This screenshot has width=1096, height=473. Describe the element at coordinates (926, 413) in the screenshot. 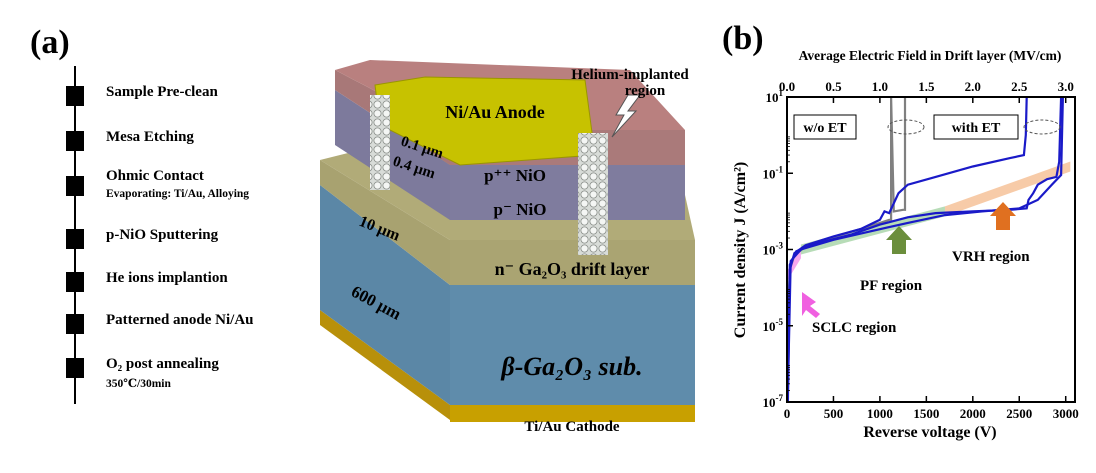

I see `x-tick-label: 1500` at that location.